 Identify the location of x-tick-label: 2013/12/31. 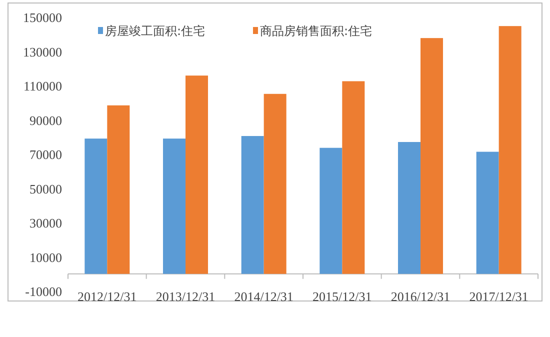
(186, 296).